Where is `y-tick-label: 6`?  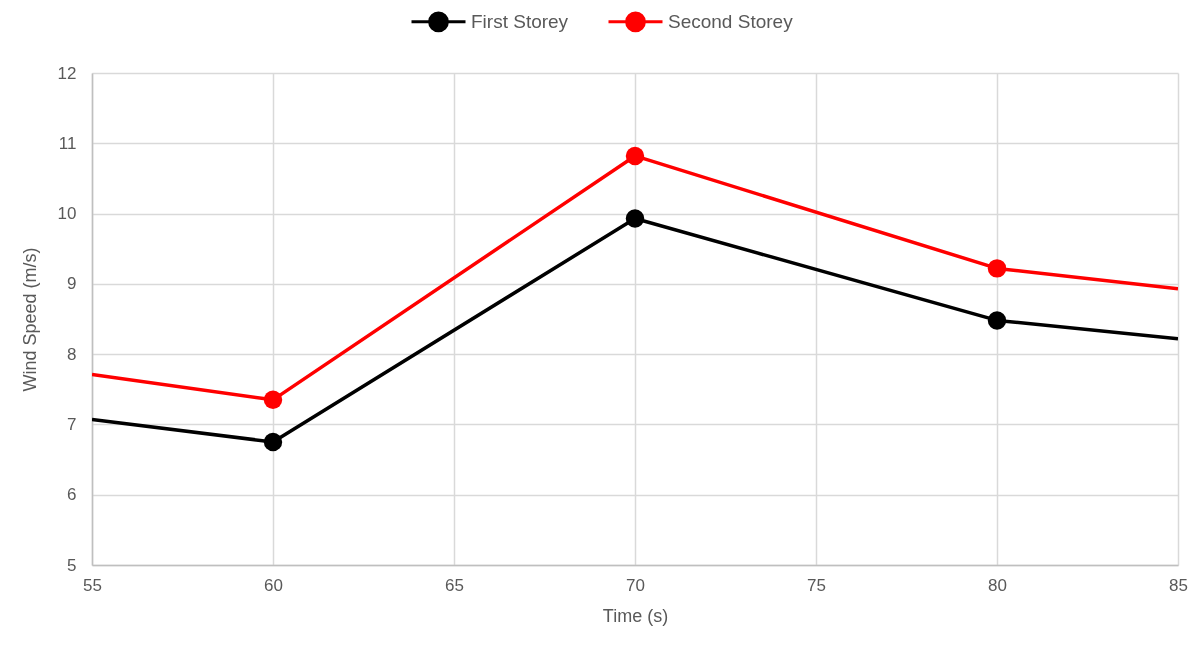 y-tick-label: 6 is located at coordinates (72, 495).